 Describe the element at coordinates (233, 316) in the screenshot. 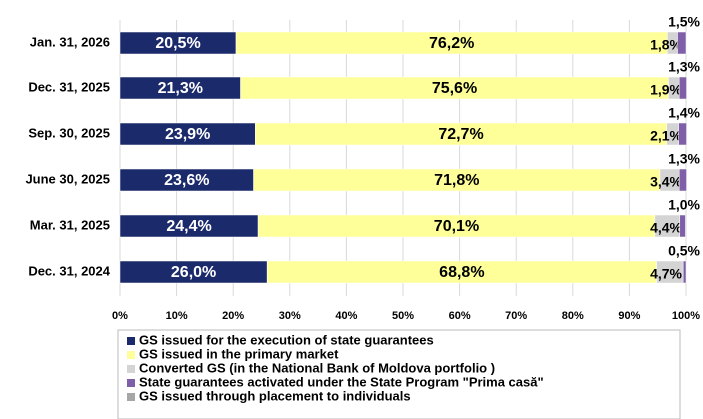

I see `x-tick-label: 20%` at that location.